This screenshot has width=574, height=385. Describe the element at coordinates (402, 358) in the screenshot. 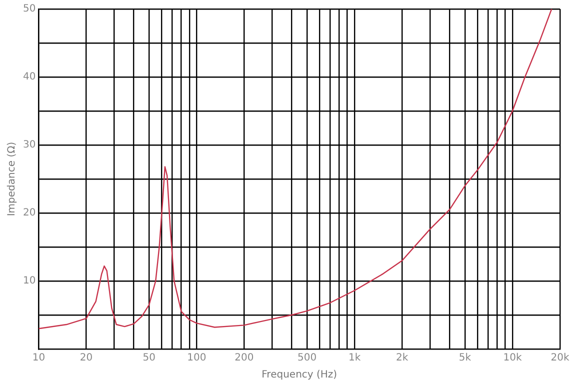

I see `x-tick-label: 2k` at that location.